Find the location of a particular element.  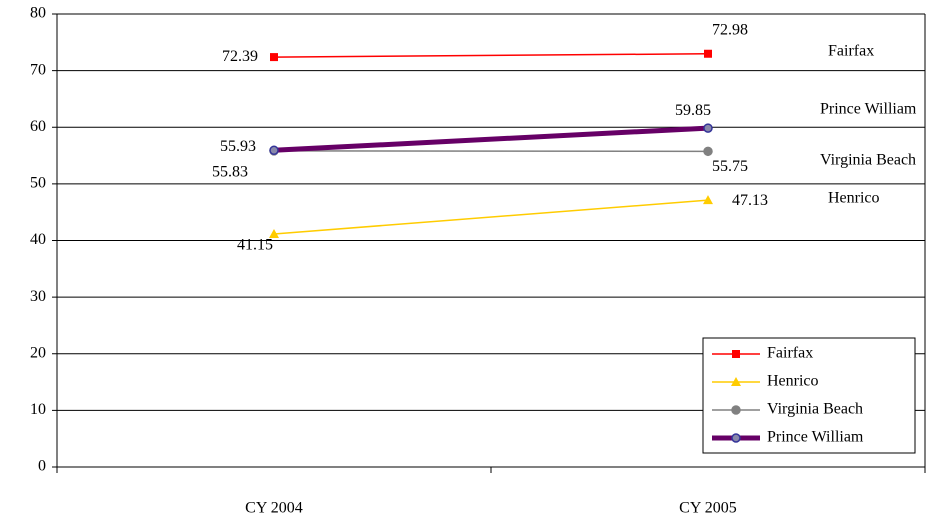

y-tick-label: 0 is located at coordinates (42, 466).